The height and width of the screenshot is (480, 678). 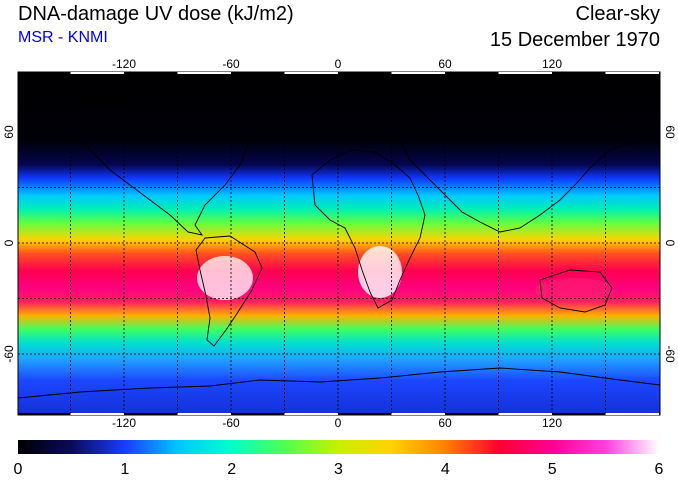 I want to click on antarctica-coast, so click(x=339, y=383).